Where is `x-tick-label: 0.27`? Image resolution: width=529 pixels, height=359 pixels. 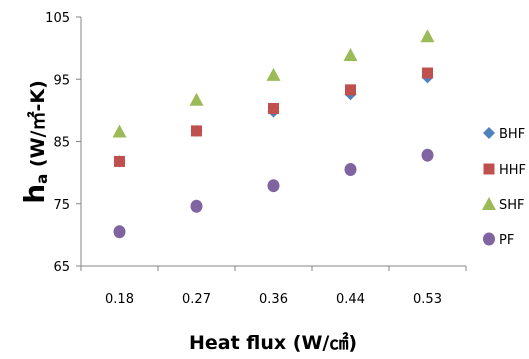 x-tick-label: 0.27 is located at coordinates (196, 299).